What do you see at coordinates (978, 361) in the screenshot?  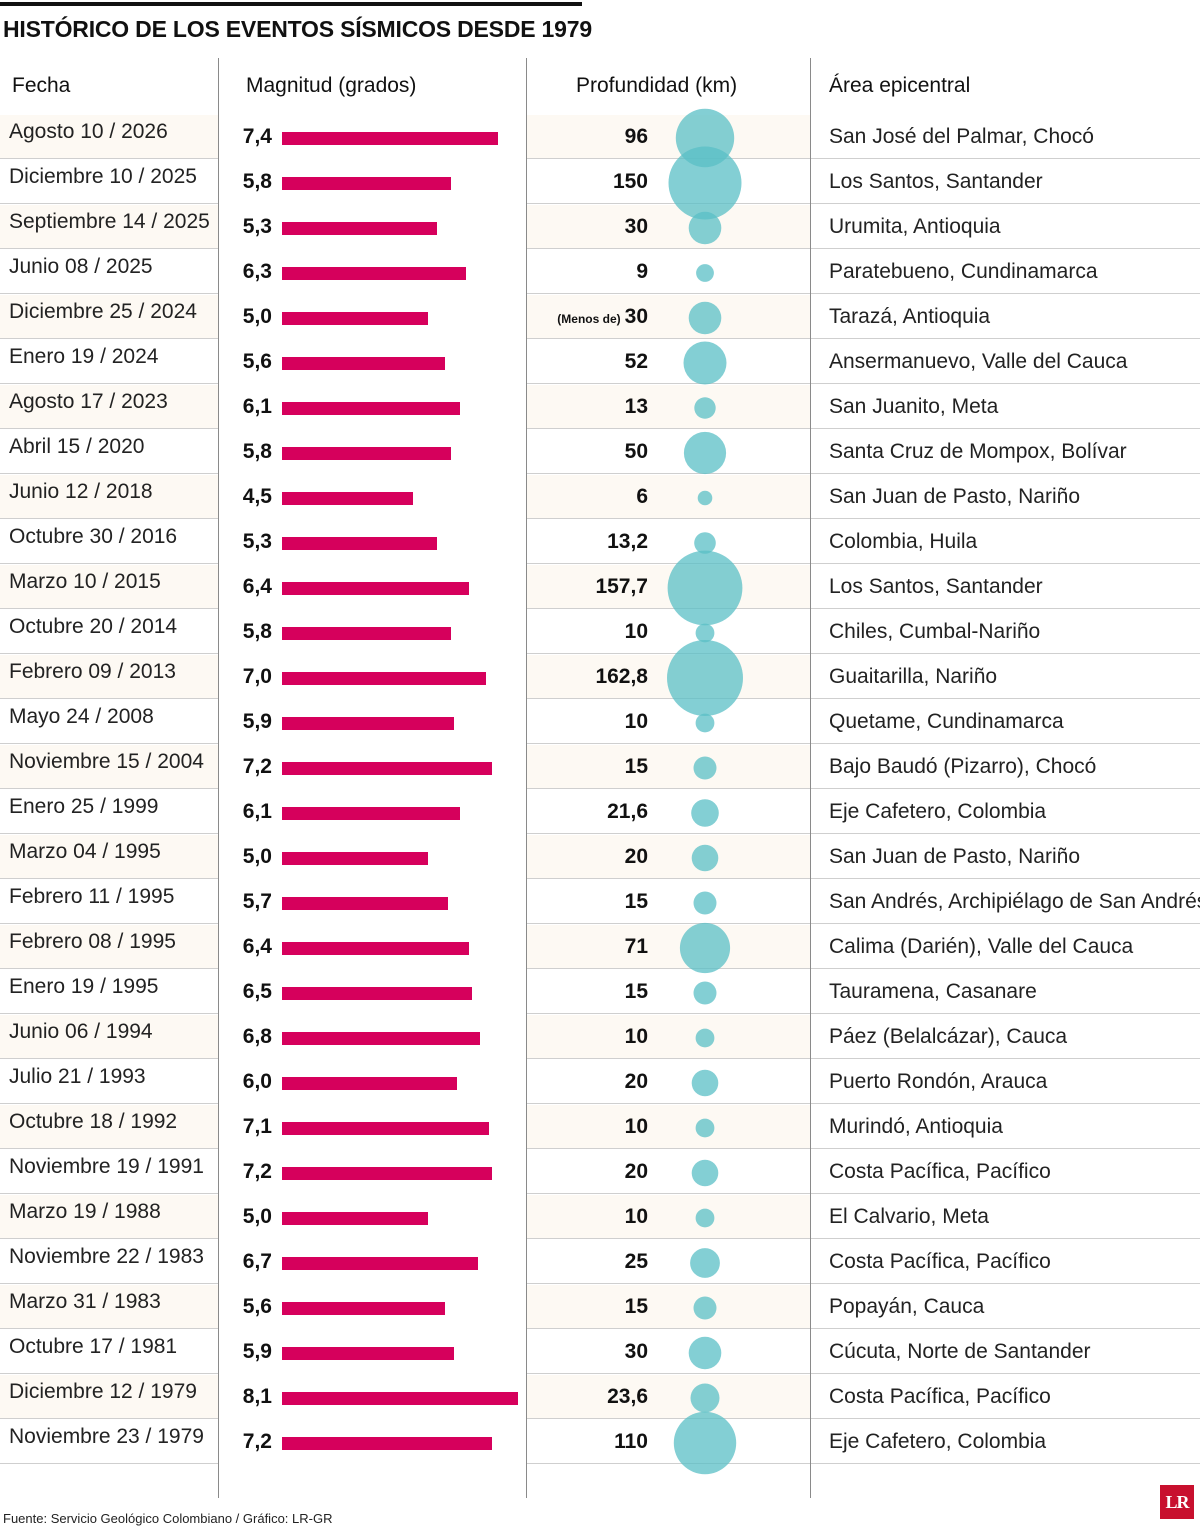 I see `row-area: Ansermanuevo, Valle del Cauca` at bounding box center [978, 361].